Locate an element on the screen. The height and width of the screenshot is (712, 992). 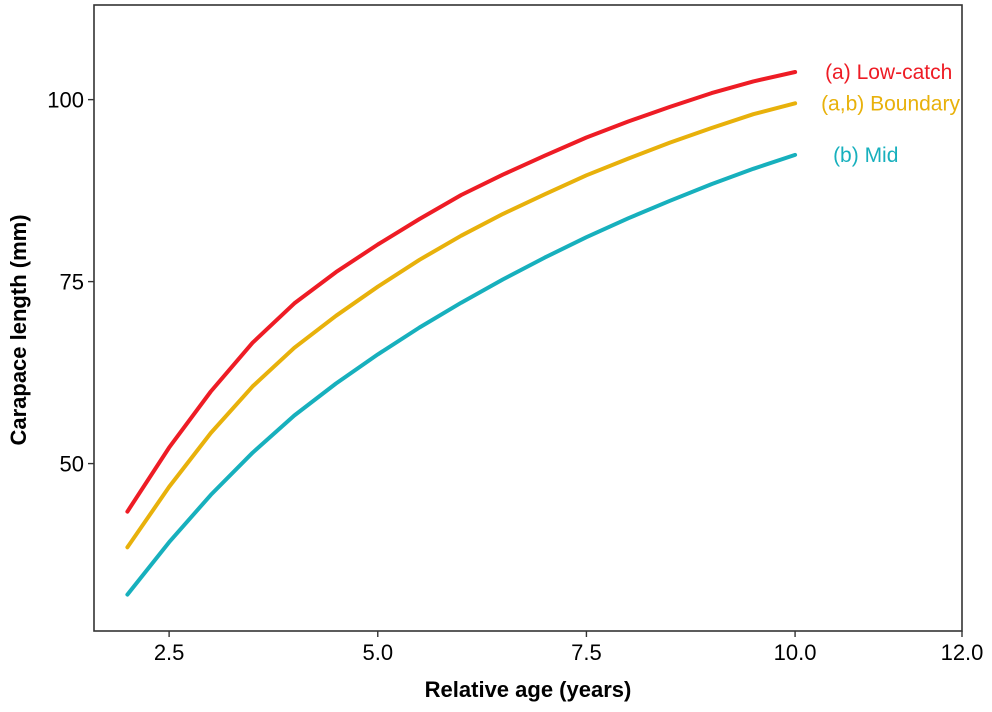
y-axis-title: Carapace length (mm) is located at coordinates (18, 329).